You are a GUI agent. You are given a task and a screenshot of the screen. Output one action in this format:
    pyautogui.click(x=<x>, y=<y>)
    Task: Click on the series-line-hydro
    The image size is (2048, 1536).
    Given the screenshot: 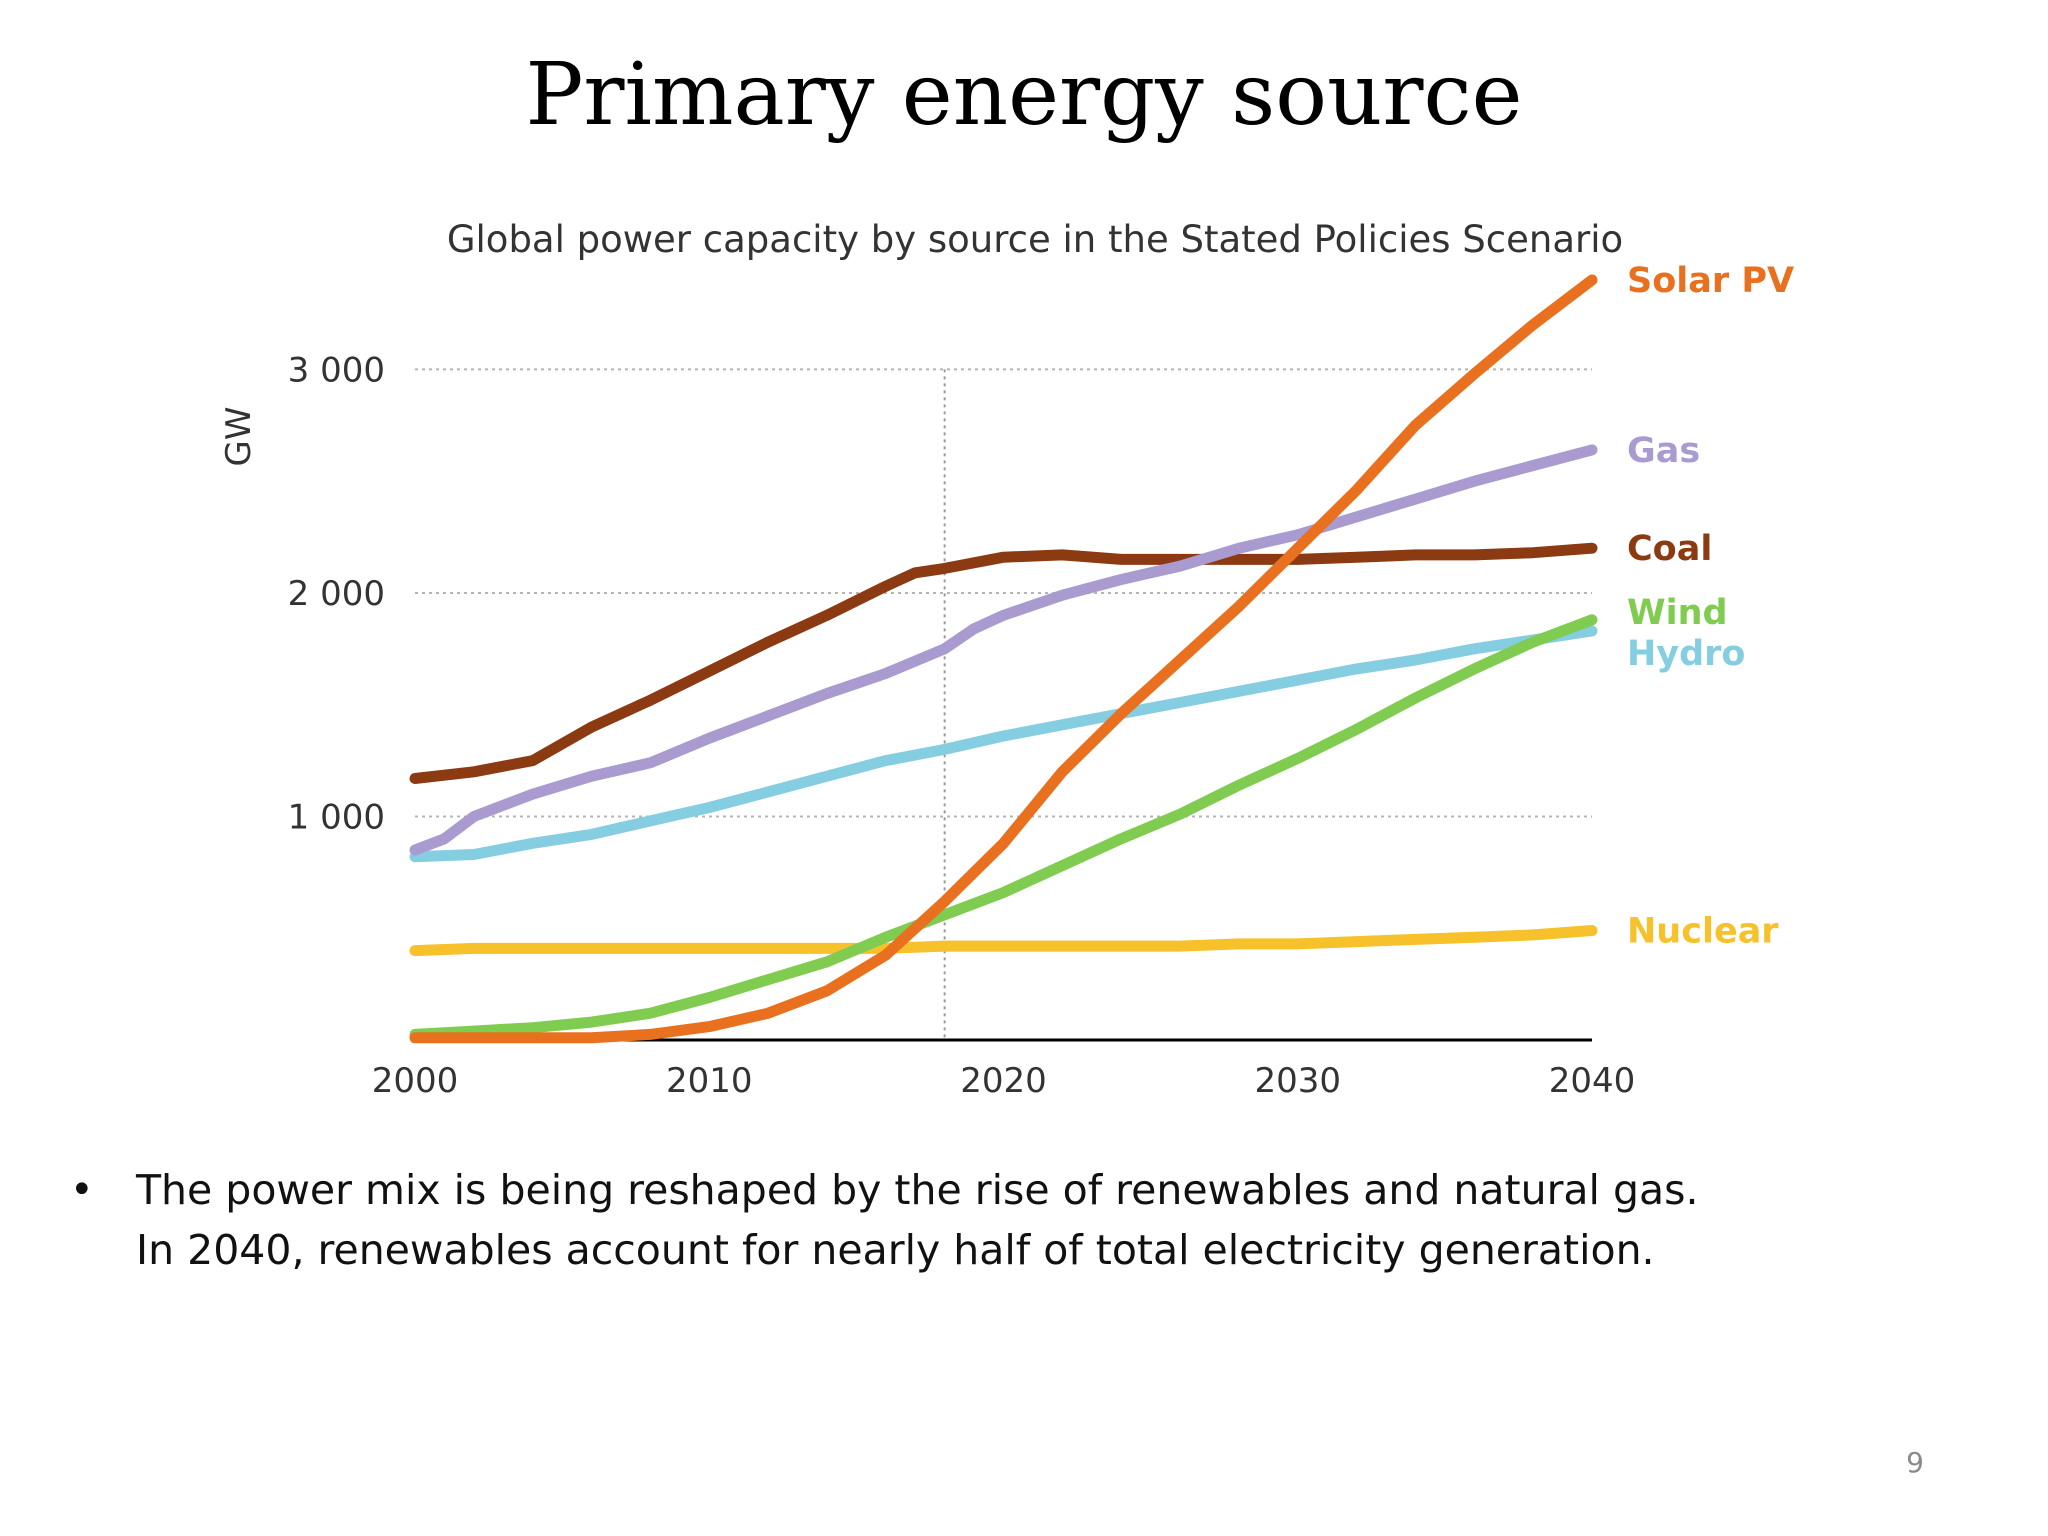 What is the action you would take?
    pyautogui.click(x=1003, y=744)
    